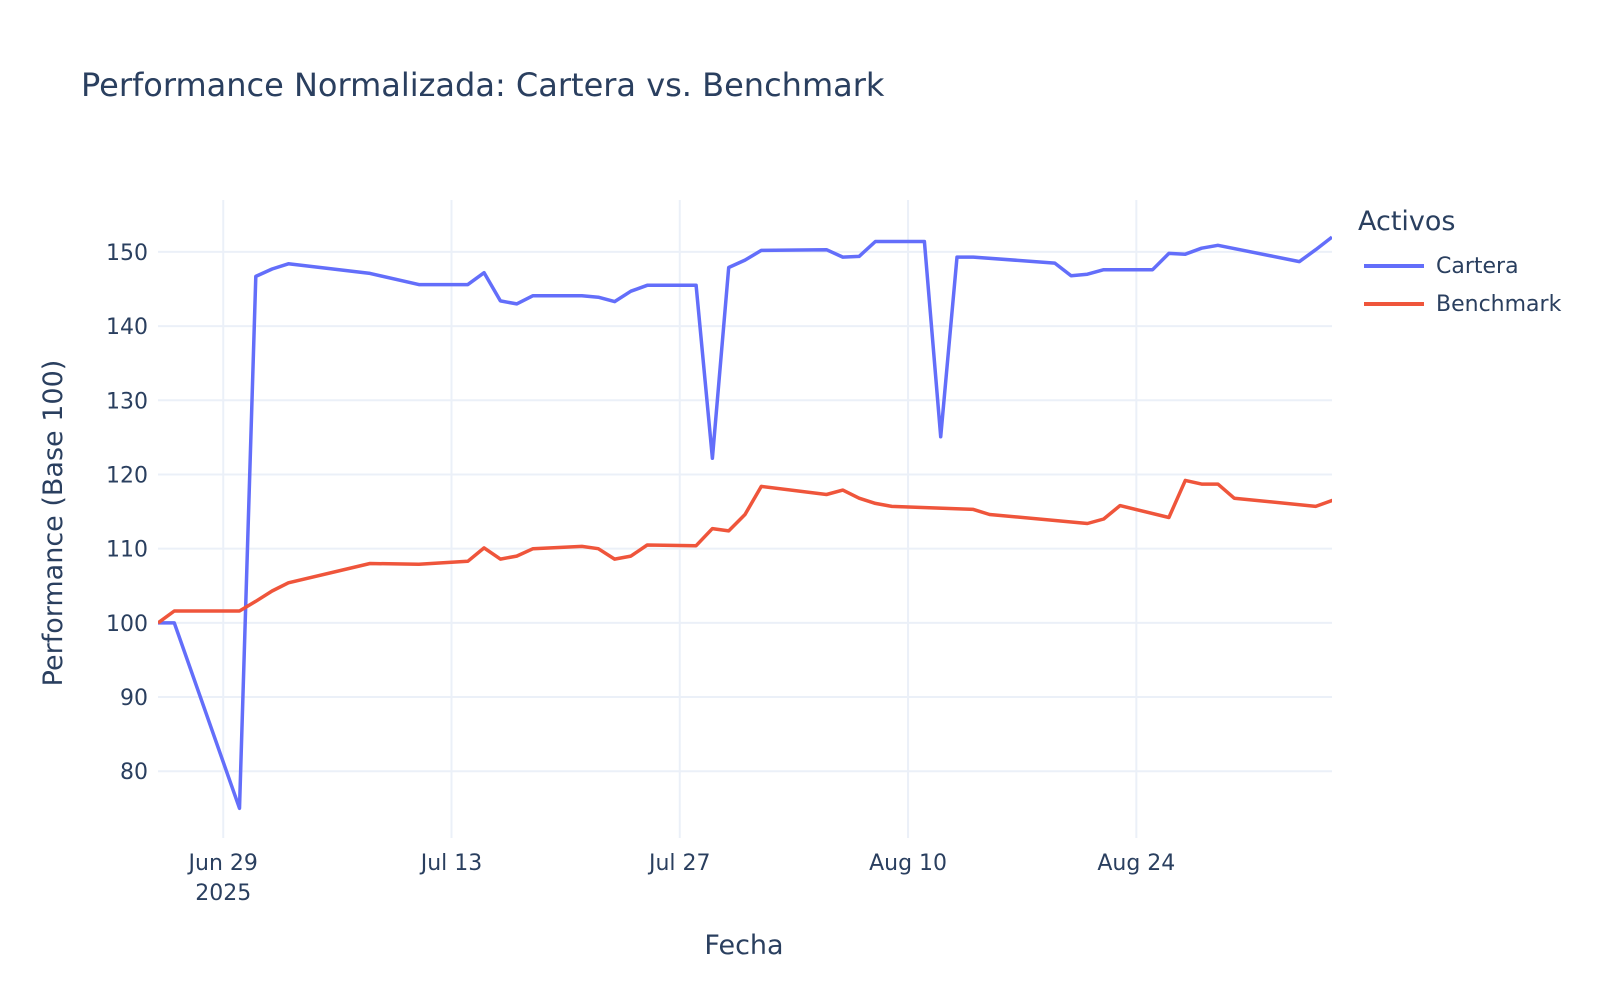  What do you see at coordinates (134, 772) in the screenshot?
I see `y-tick-label: 80` at bounding box center [134, 772].